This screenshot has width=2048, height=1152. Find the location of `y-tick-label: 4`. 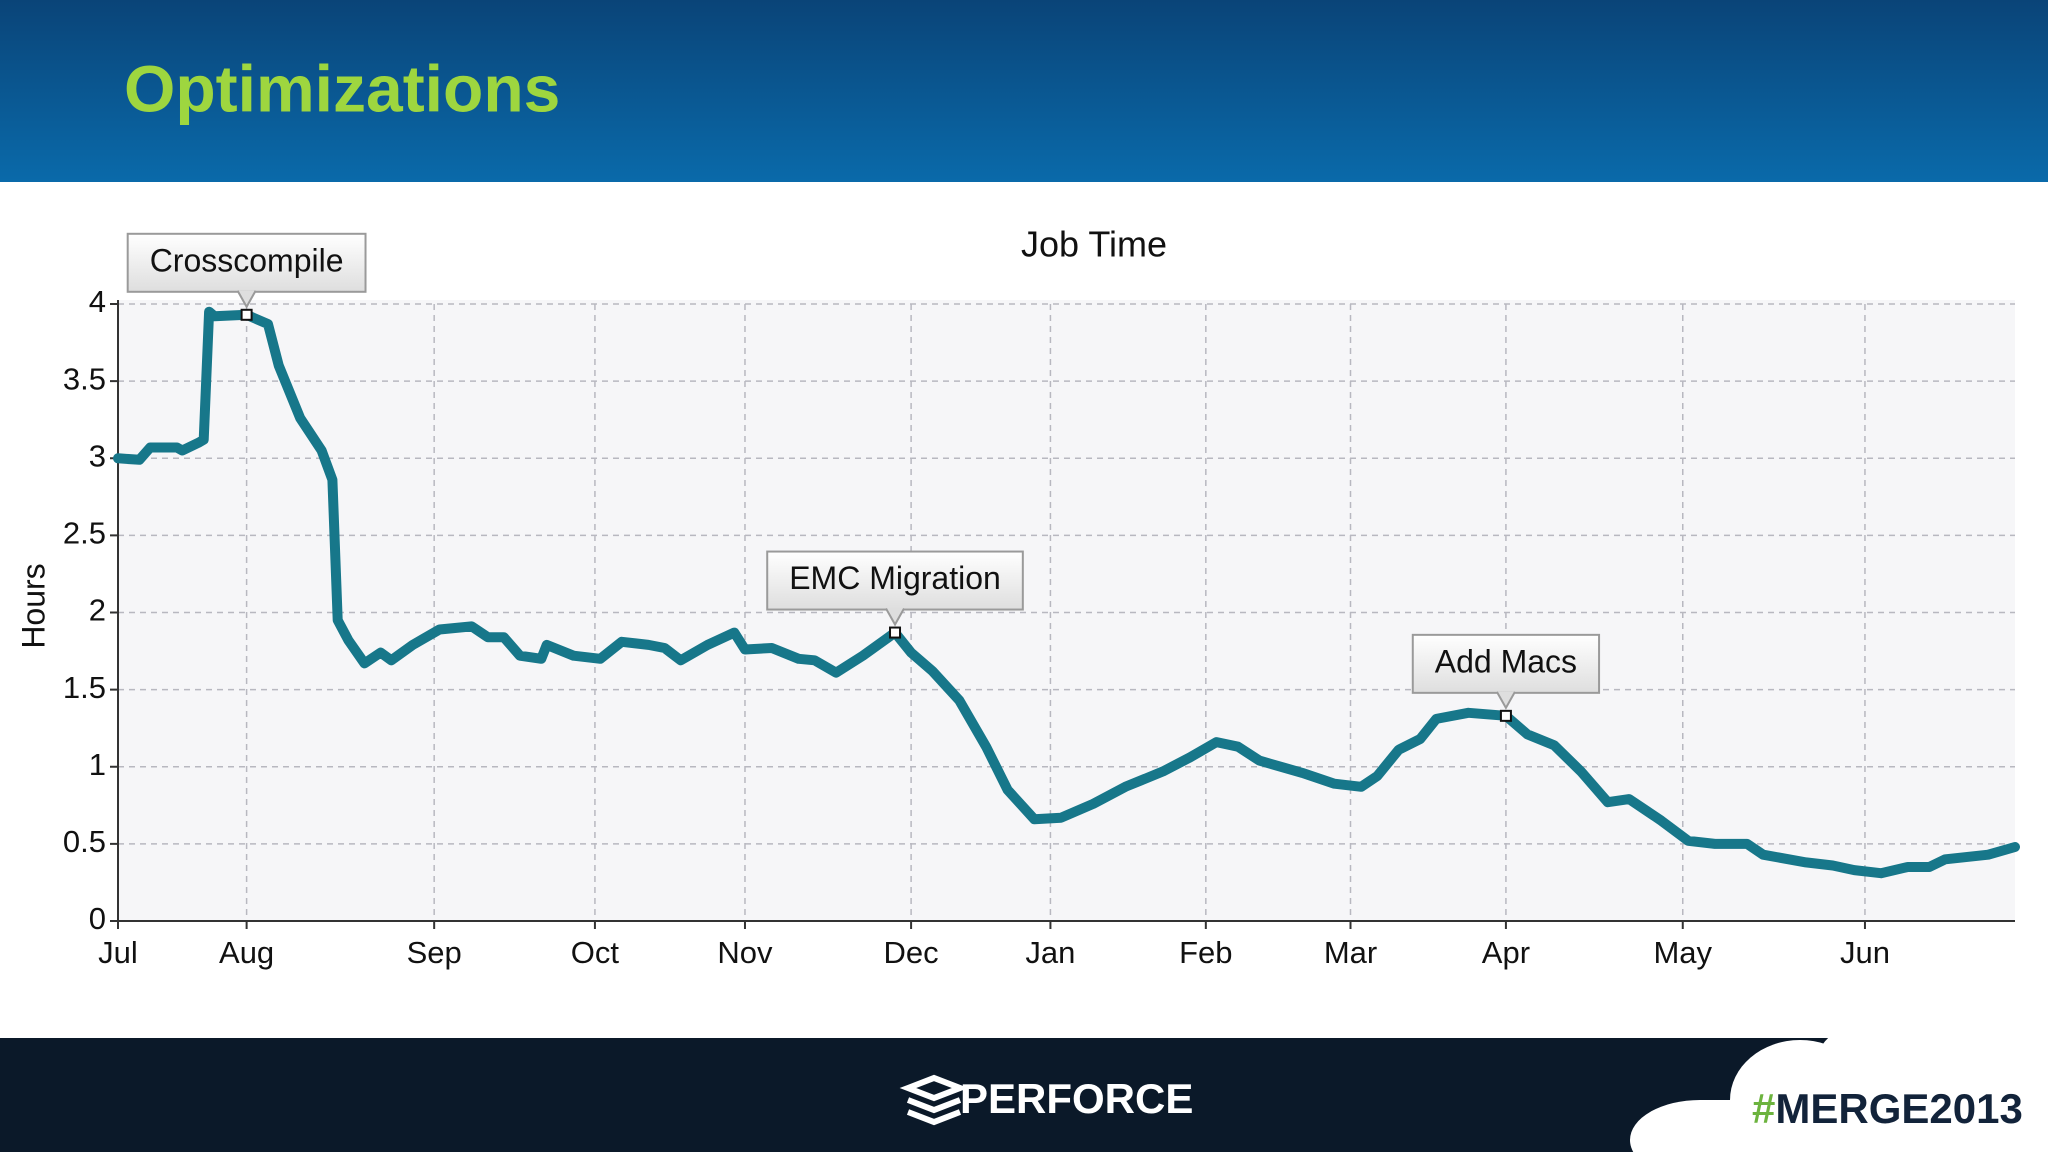

y-tick-label: 4 is located at coordinates (97, 301).